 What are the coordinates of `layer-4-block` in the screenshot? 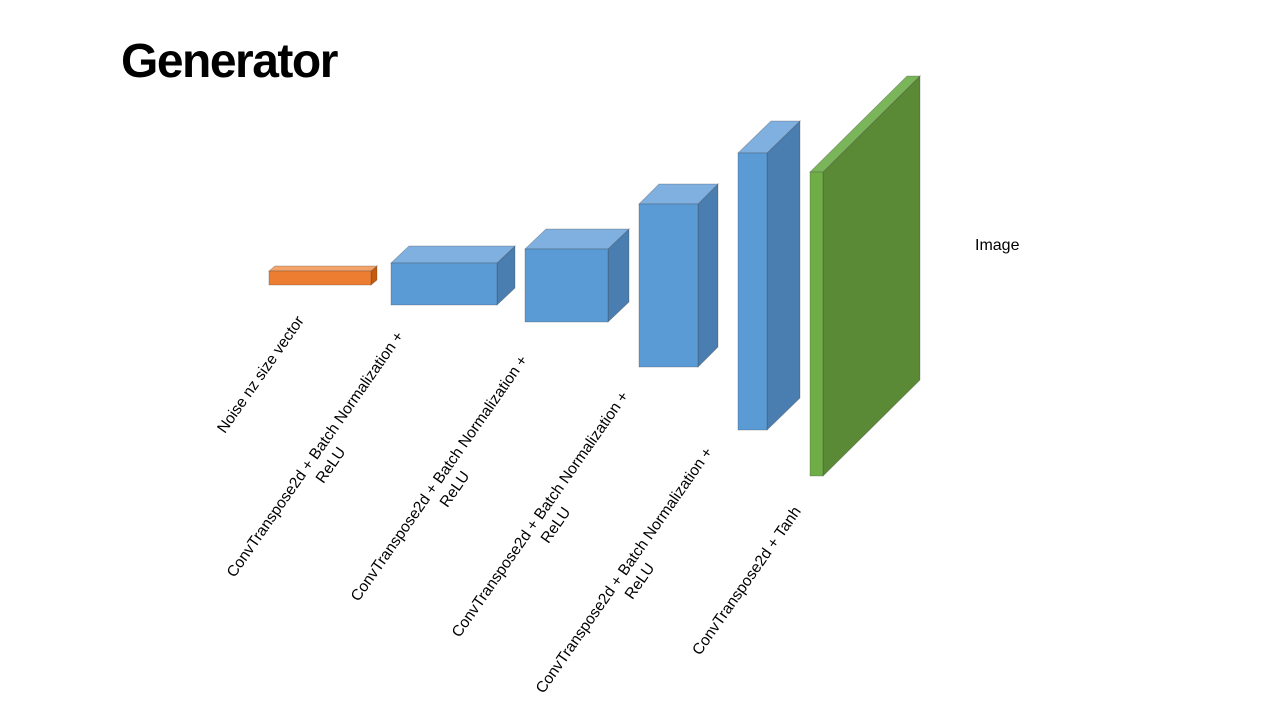 It's located at (769, 275).